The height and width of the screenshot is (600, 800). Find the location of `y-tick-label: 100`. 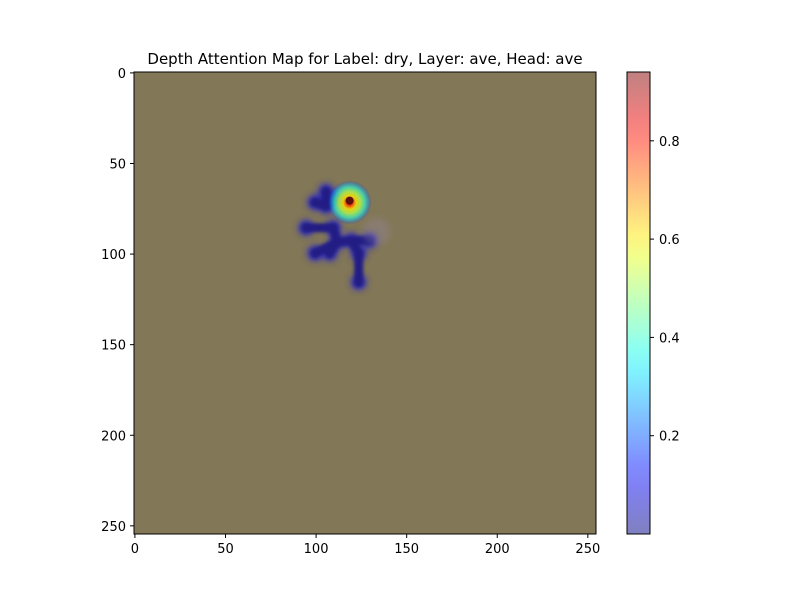

y-tick-label: 100 is located at coordinates (113, 255).